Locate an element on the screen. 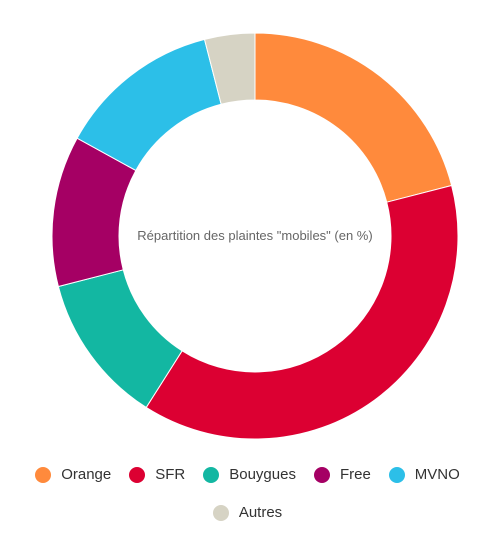 The height and width of the screenshot is (540, 495). legend-item-autres: Autres is located at coordinates (247, 512).